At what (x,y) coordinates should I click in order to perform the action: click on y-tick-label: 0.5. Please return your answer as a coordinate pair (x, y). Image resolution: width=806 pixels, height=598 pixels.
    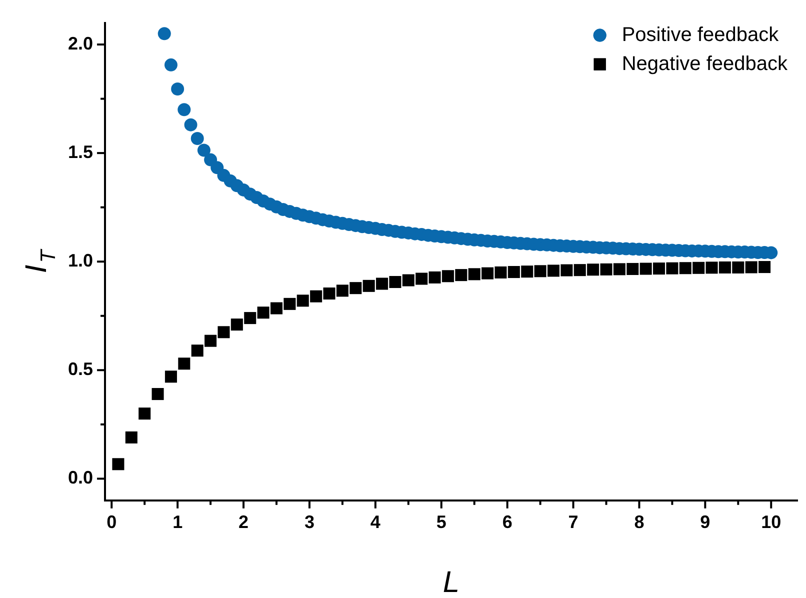
    Looking at the image, I should click on (81, 369).